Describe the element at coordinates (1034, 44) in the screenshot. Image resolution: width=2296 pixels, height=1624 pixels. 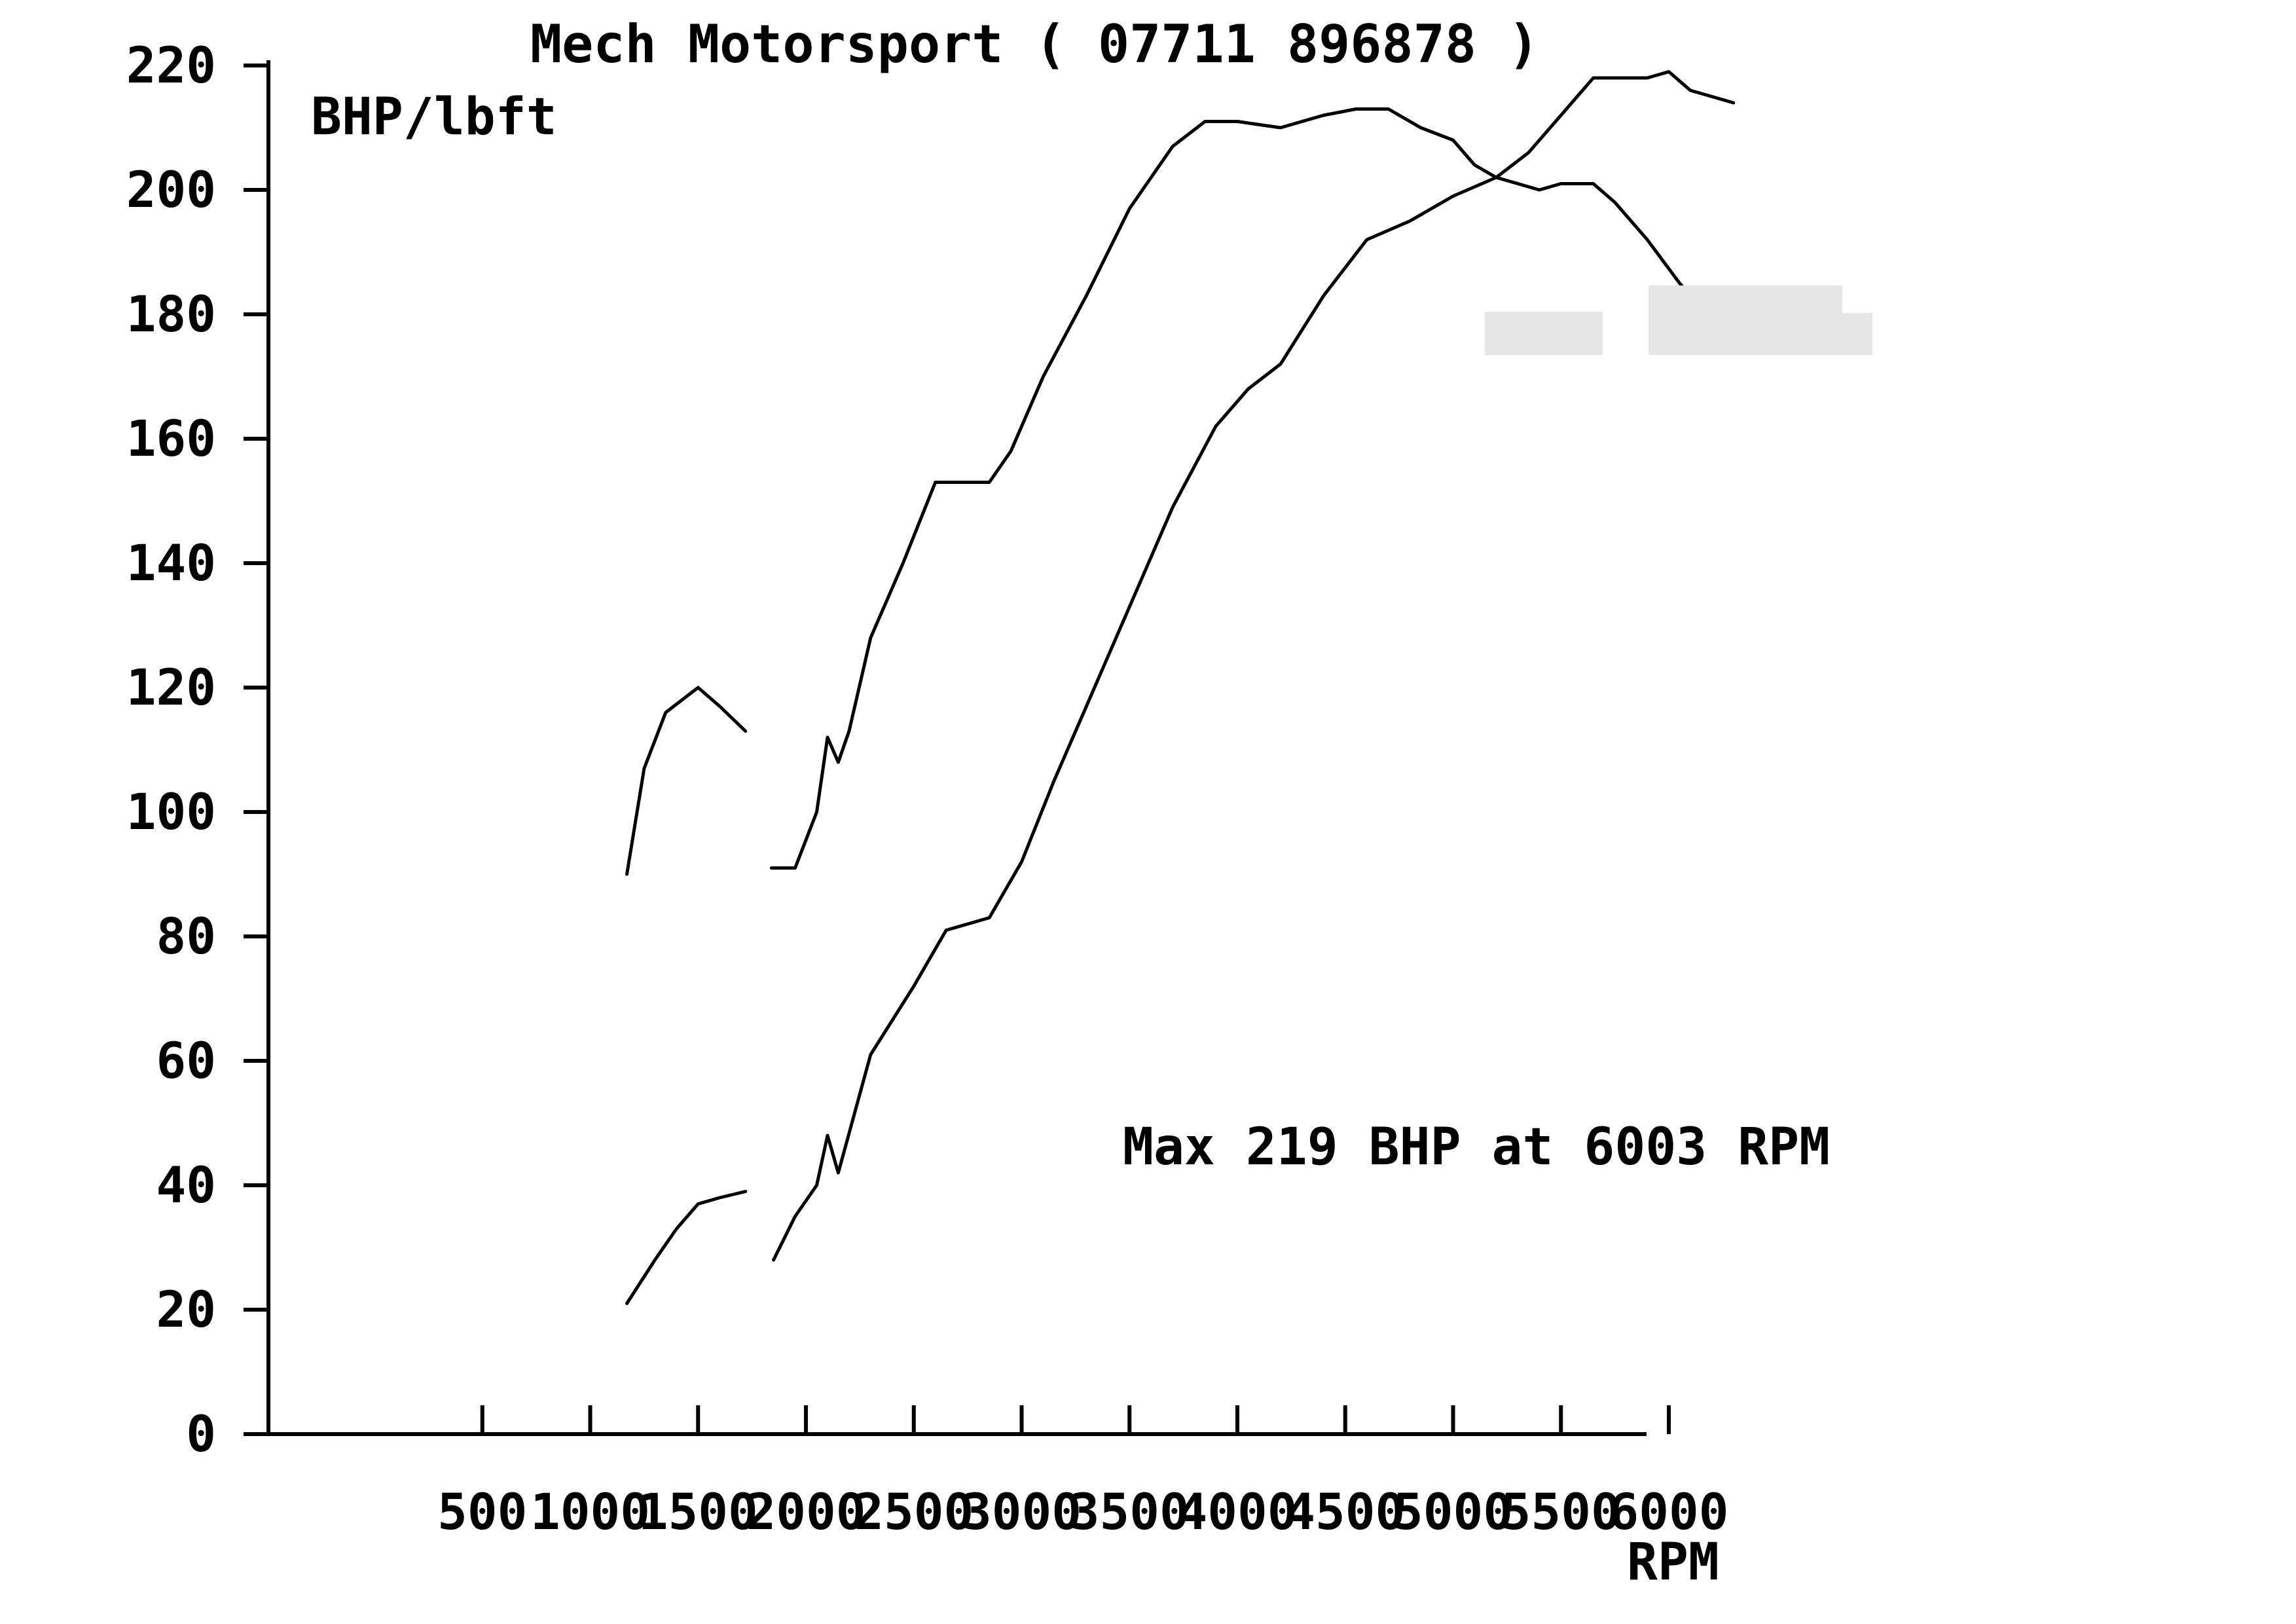
I see `chart-title: Mech Motorsport ( 07711 896878 )` at that location.